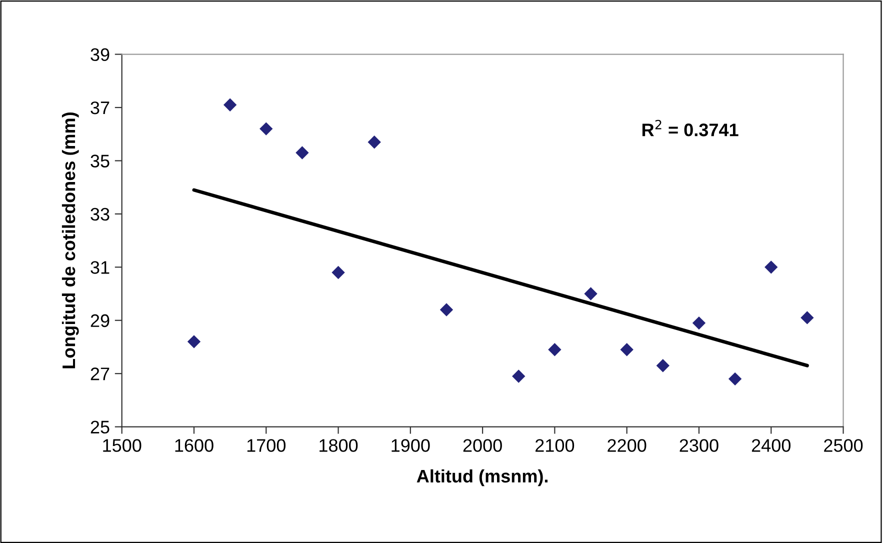 The width and height of the screenshot is (883, 543). What do you see at coordinates (122, 445) in the screenshot?
I see `x-tick-label: 1500` at bounding box center [122, 445].